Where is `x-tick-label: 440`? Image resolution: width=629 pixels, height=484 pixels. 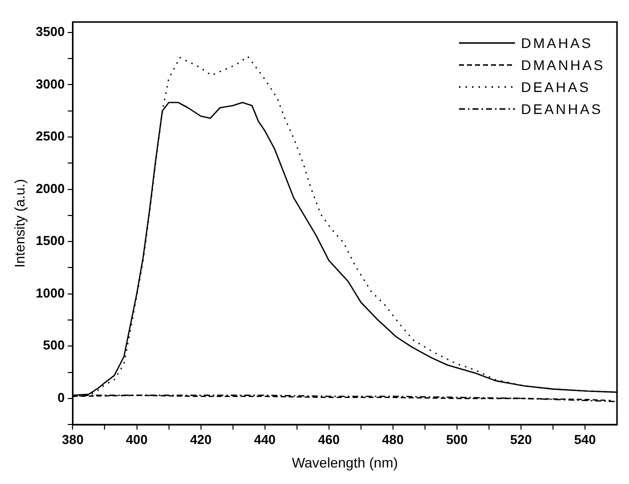 x-tick-label: 440 is located at coordinates (265, 439).